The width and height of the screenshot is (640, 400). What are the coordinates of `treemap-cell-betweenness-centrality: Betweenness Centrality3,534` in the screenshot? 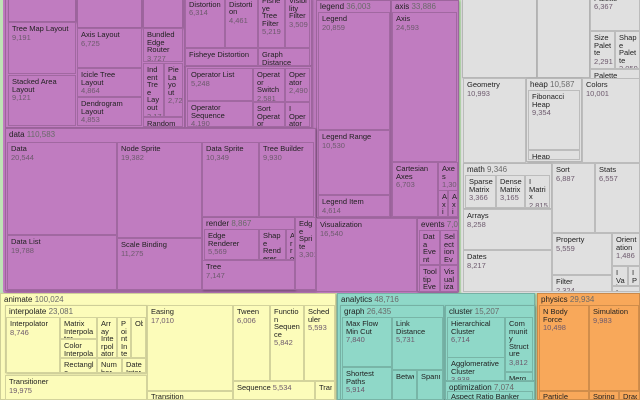 It's located at (404, 385).